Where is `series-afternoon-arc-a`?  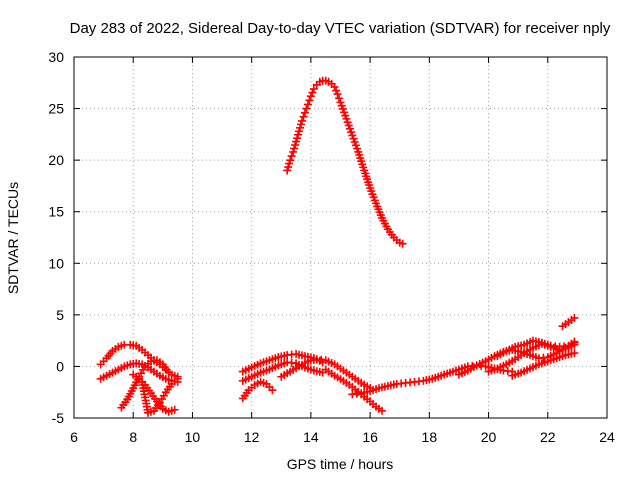
series-afternoon-arc-a is located at coordinates (353, 390).